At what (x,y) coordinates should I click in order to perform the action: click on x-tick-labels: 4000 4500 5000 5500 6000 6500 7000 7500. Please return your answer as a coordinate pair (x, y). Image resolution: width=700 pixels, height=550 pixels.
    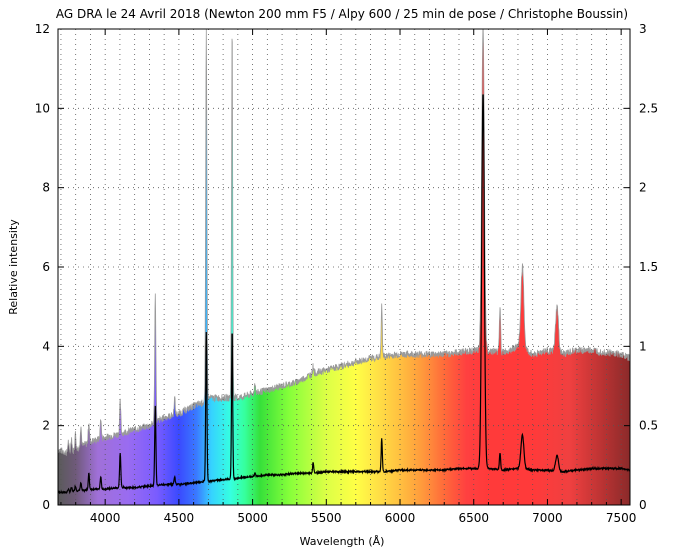
    Looking at the image, I should click on (363, 518).